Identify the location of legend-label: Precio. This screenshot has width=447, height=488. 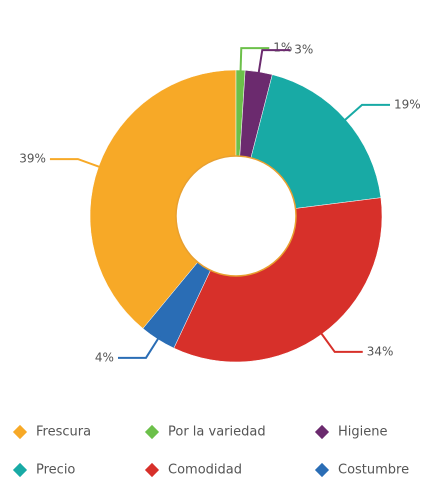
(55, 470).